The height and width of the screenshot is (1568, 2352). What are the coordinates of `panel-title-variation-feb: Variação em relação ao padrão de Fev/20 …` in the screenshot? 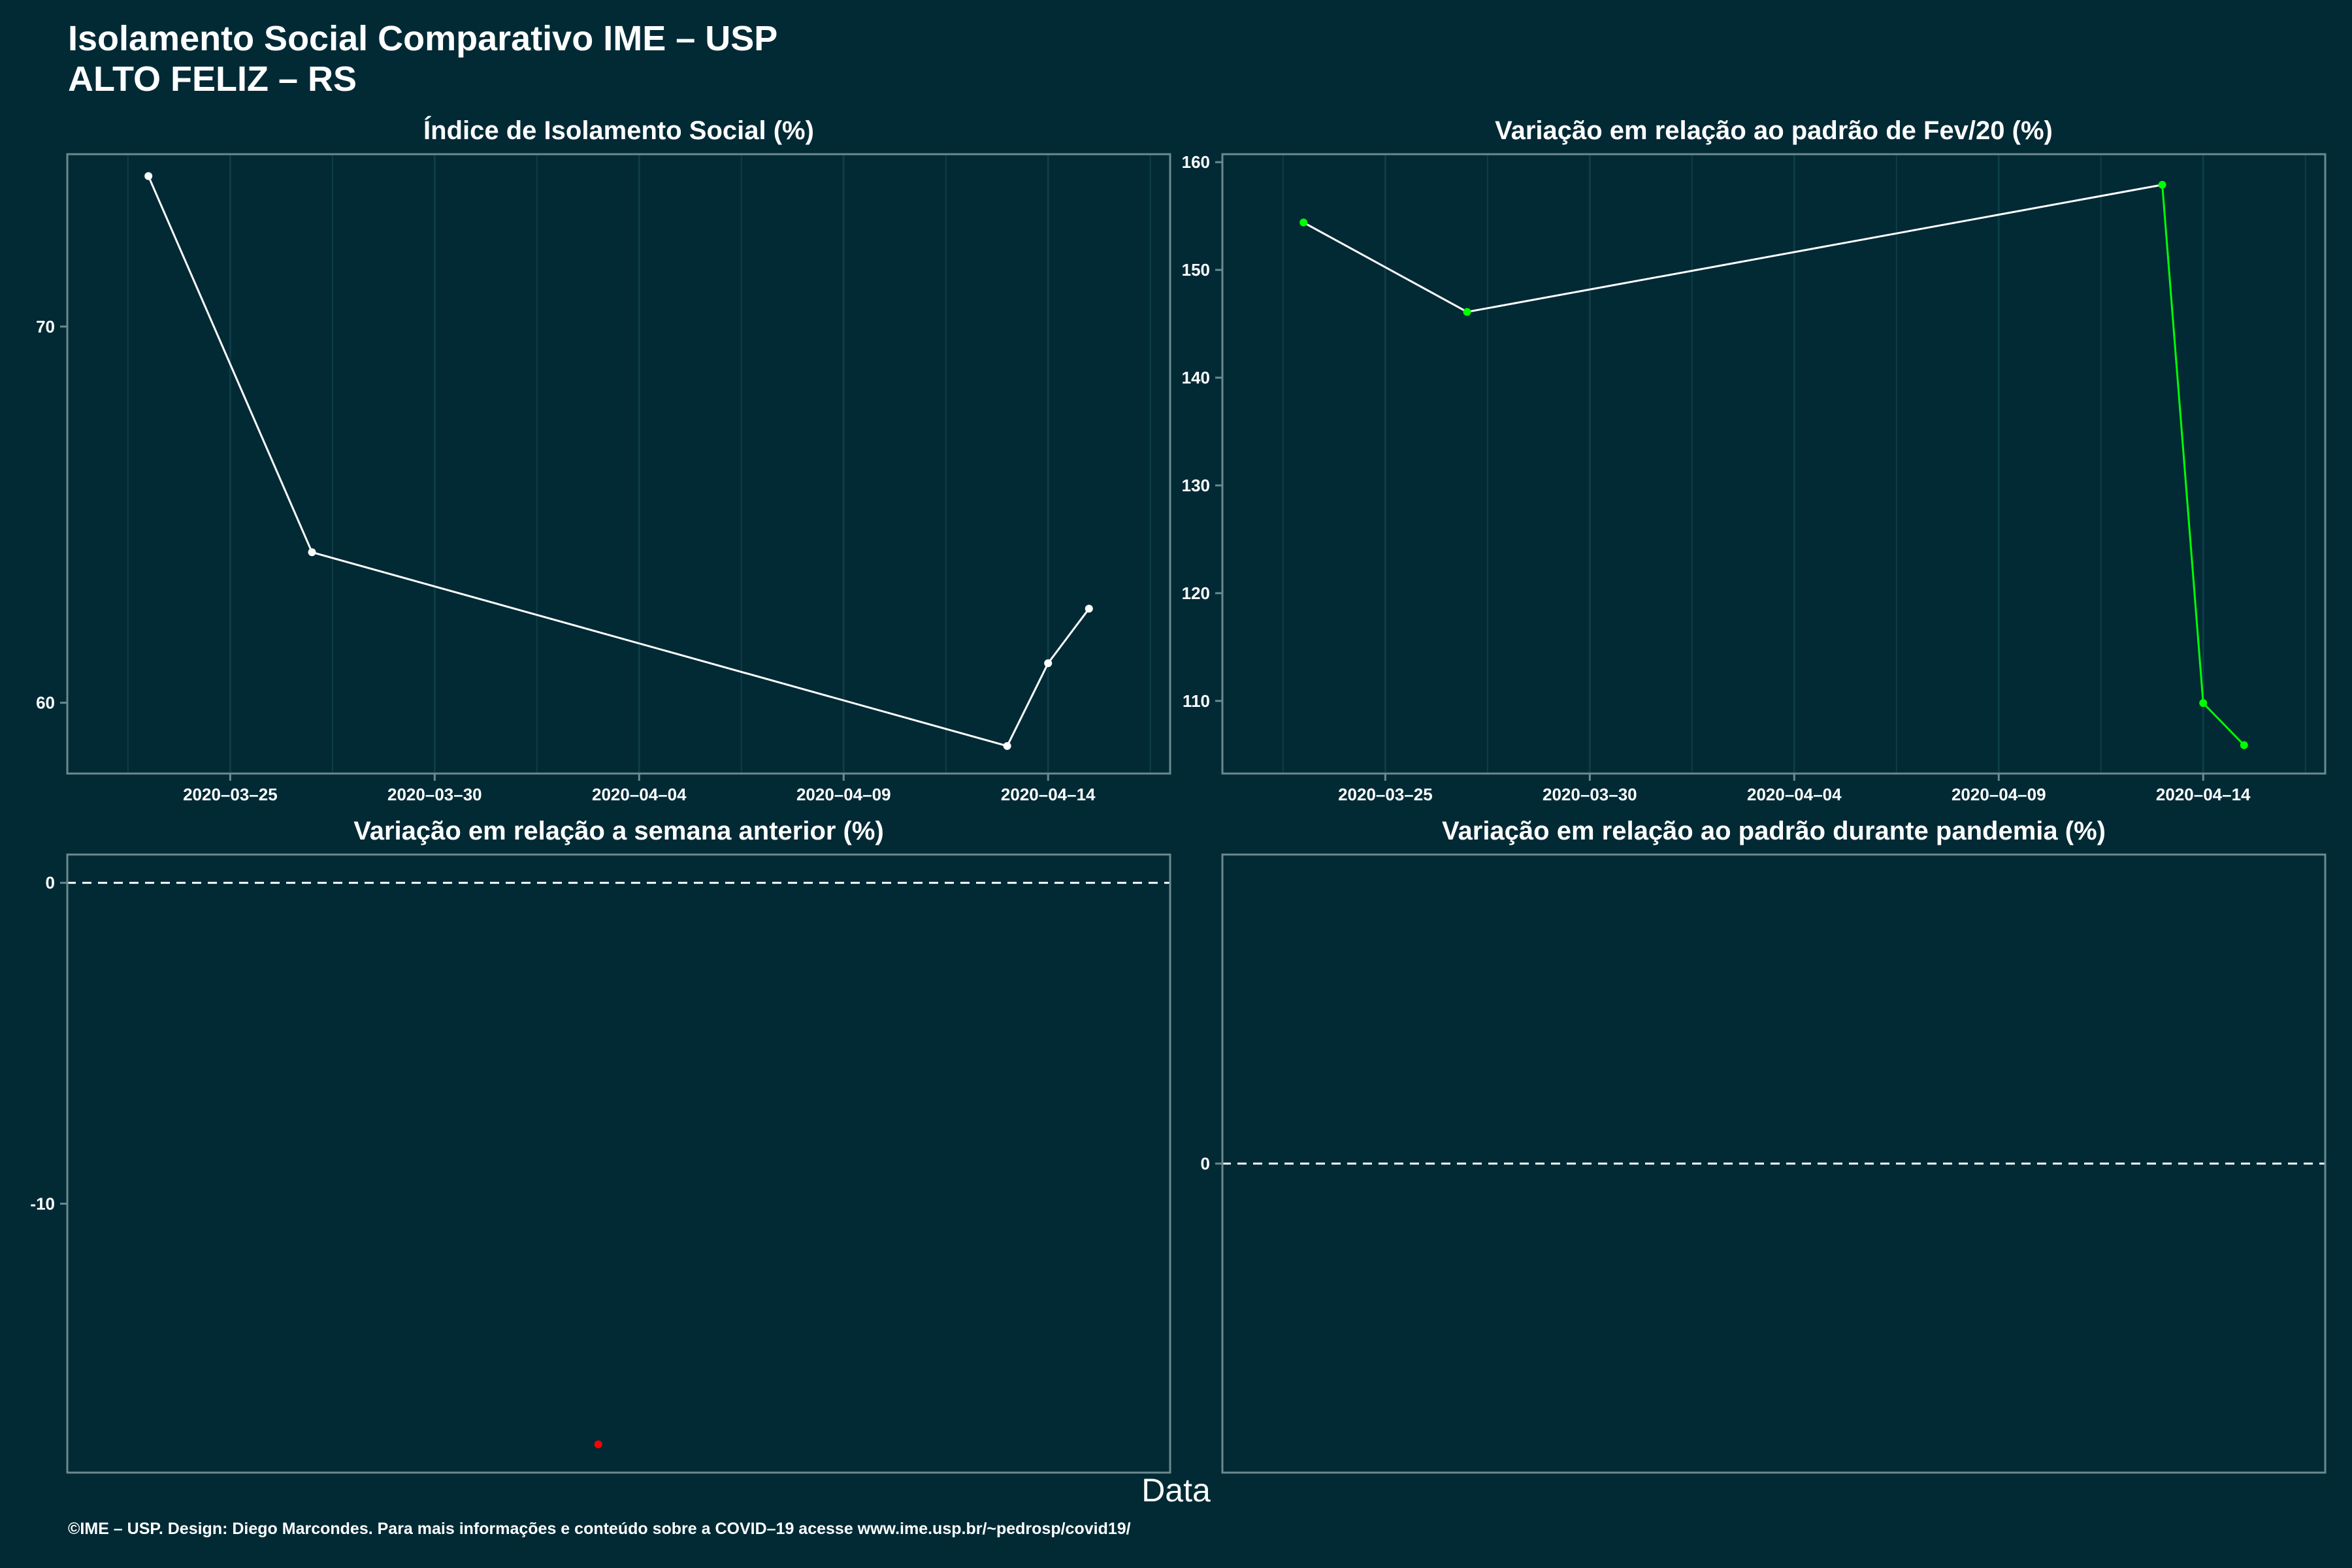 It's located at (1774, 130).